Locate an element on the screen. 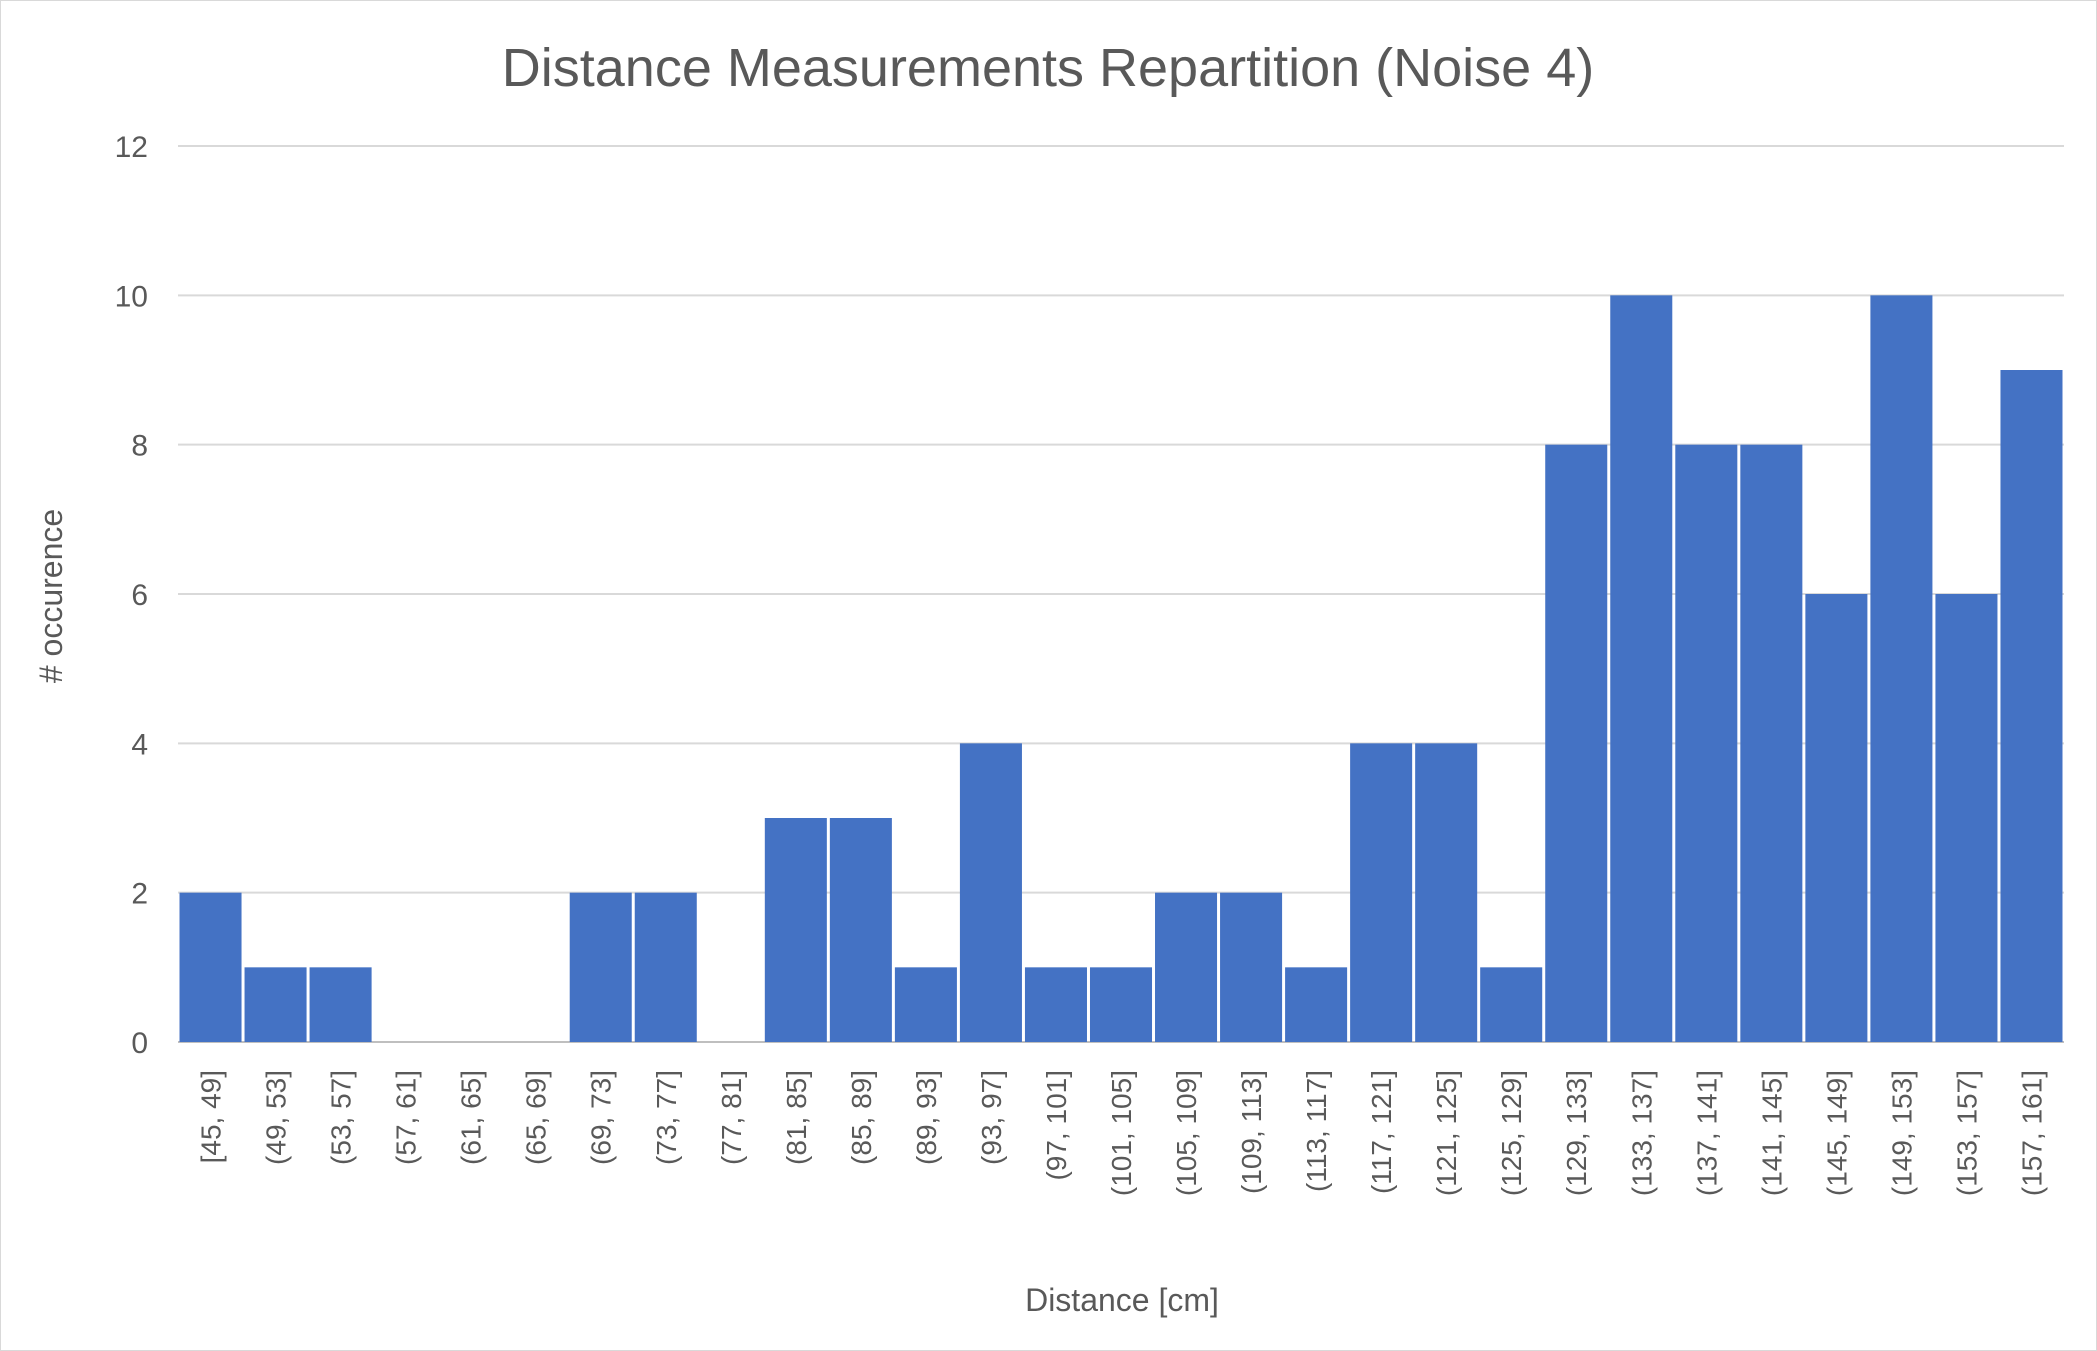 This screenshot has width=2097, height=1351. y-axis-title: # occurence is located at coordinates (51, 596).